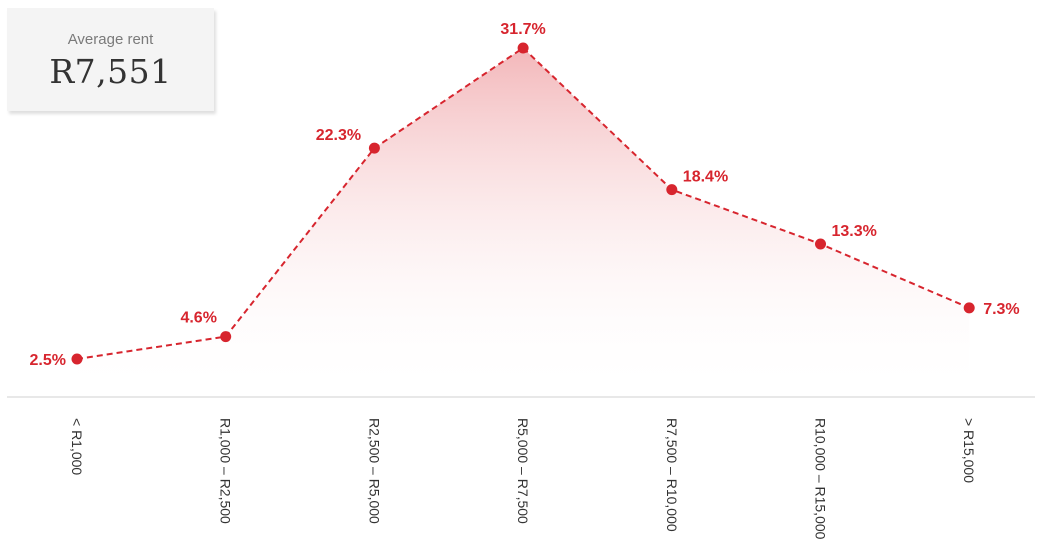 The height and width of the screenshot is (549, 1042). What do you see at coordinates (821, 479) in the screenshot?
I see `x-tick-label: R10,000 – R15,000` at bounding box center [821, 479].